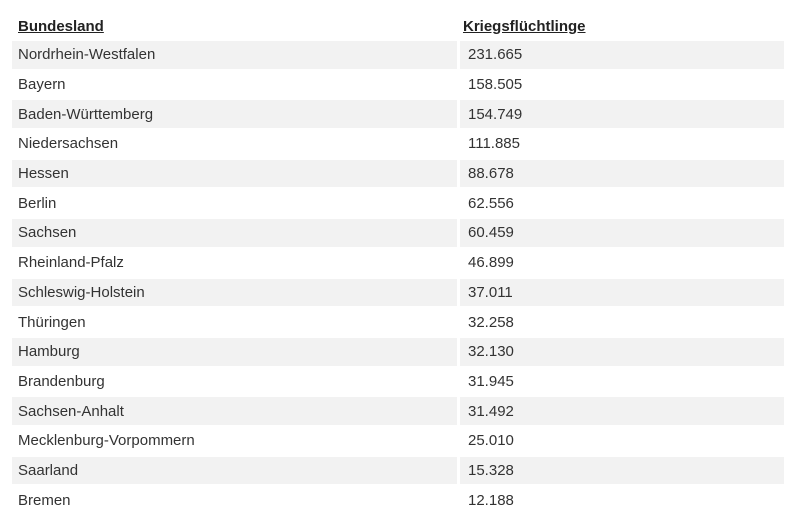 The width and height of the screenshot is (794, 523). What do you see at coordinates (234, 411) in the screenshot?
I see `state-name-cell: Sachsen-Anhalt` at bounding box center [234, 411].